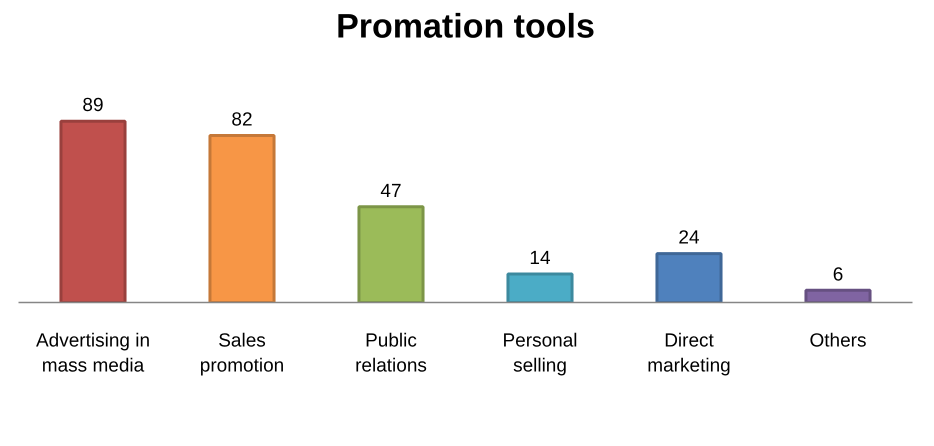  I want to click on x-tick-label: Personal selling, so click(540, 353).